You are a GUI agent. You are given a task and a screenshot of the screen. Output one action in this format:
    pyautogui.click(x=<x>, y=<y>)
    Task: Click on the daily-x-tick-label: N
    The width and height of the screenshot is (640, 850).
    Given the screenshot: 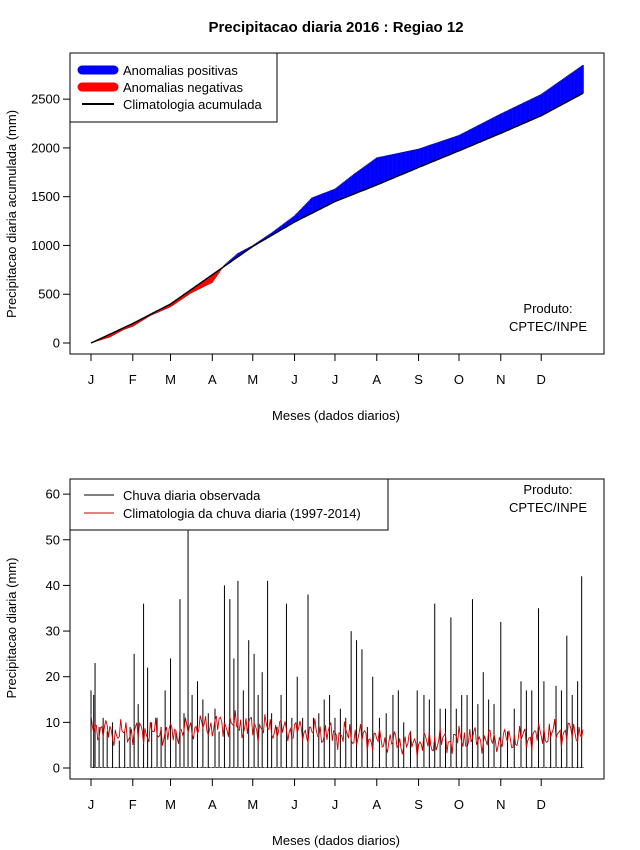 What is the action you would take?
    pyautogui.click(x=500, y=804)
    